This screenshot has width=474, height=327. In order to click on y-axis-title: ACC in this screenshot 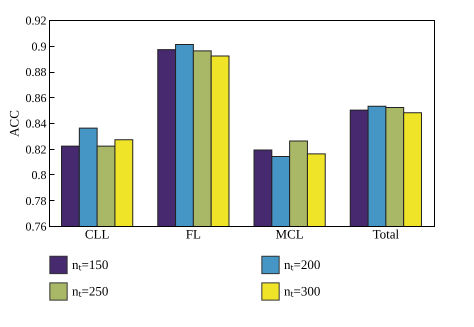, I will do `click(14, 123)`.